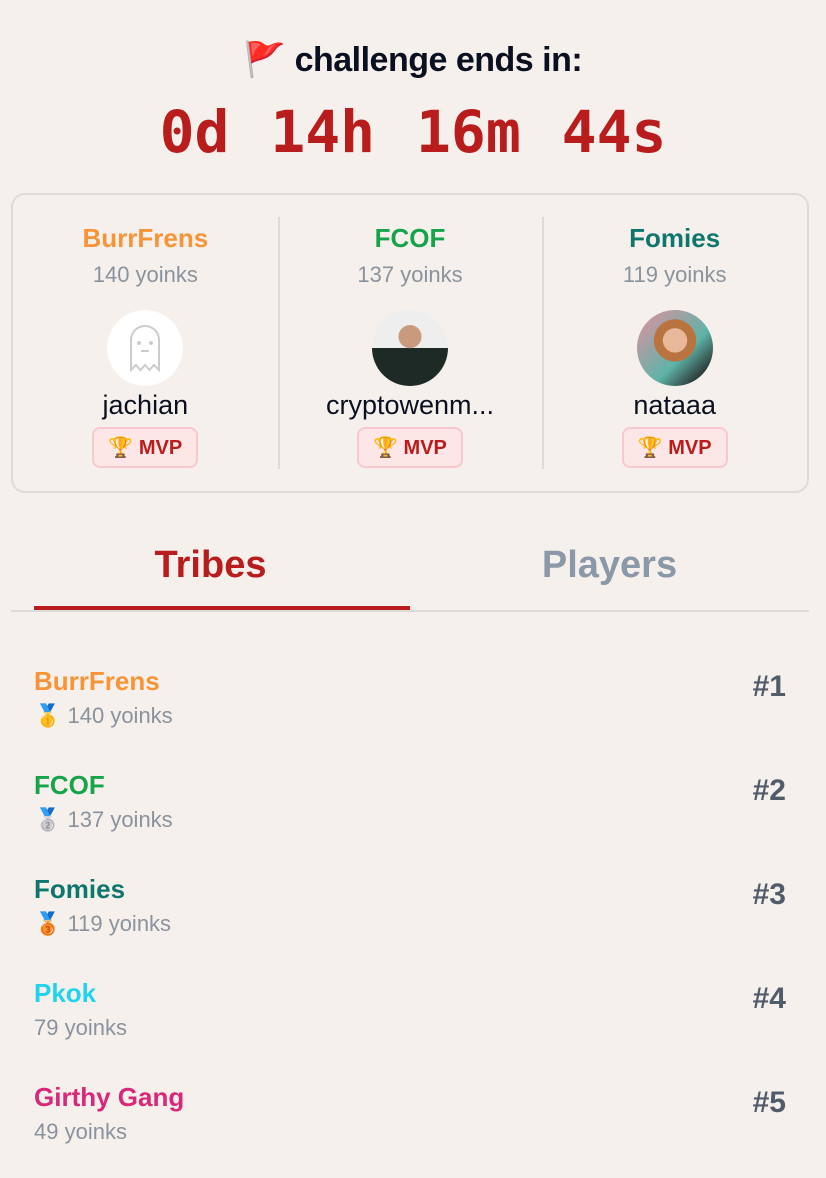  Describe the element at coordinates (145, 405) in the screenshot. I see `player-name: jachian` at that location.